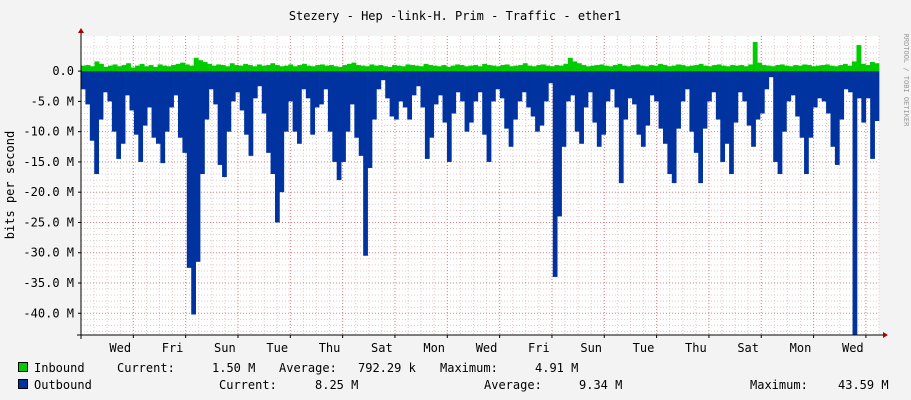 This screenshot has width=911, height=400. What do you see at coordinates (63, 385) in the screenshot?
I see `outbound-name: Outbound` at bounding box center [63, 385].